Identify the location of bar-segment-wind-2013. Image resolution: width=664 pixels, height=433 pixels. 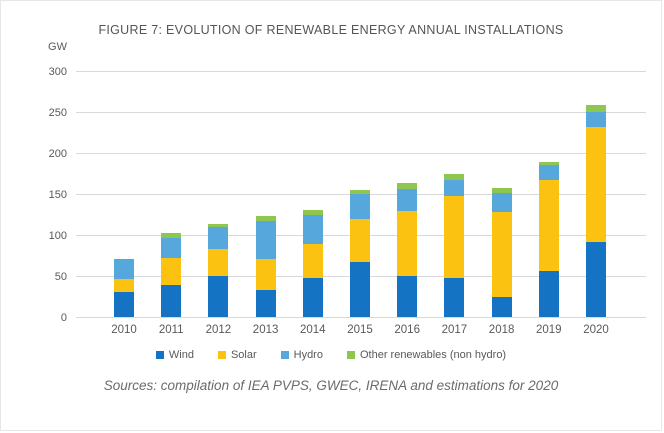
(265, 303).